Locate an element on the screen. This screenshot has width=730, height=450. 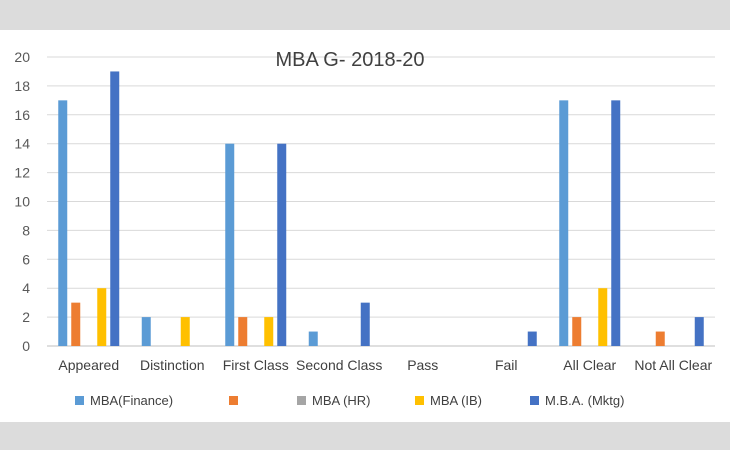
chart-title: MBA G- 2018-20 is located at coordinates (350, 60).